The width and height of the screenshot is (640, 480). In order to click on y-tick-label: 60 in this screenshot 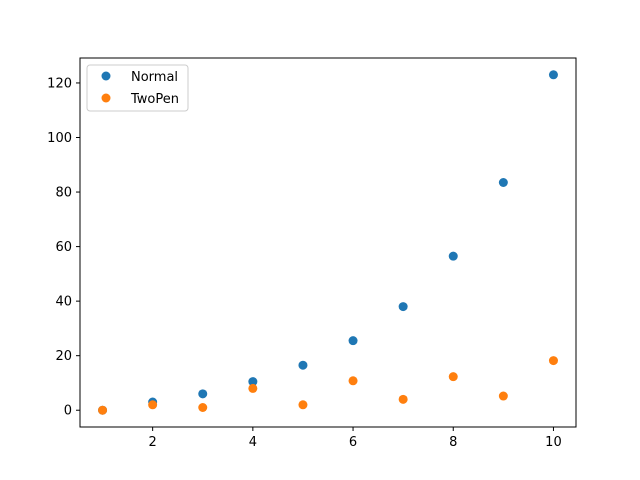, I will do `click(63, 247)`.